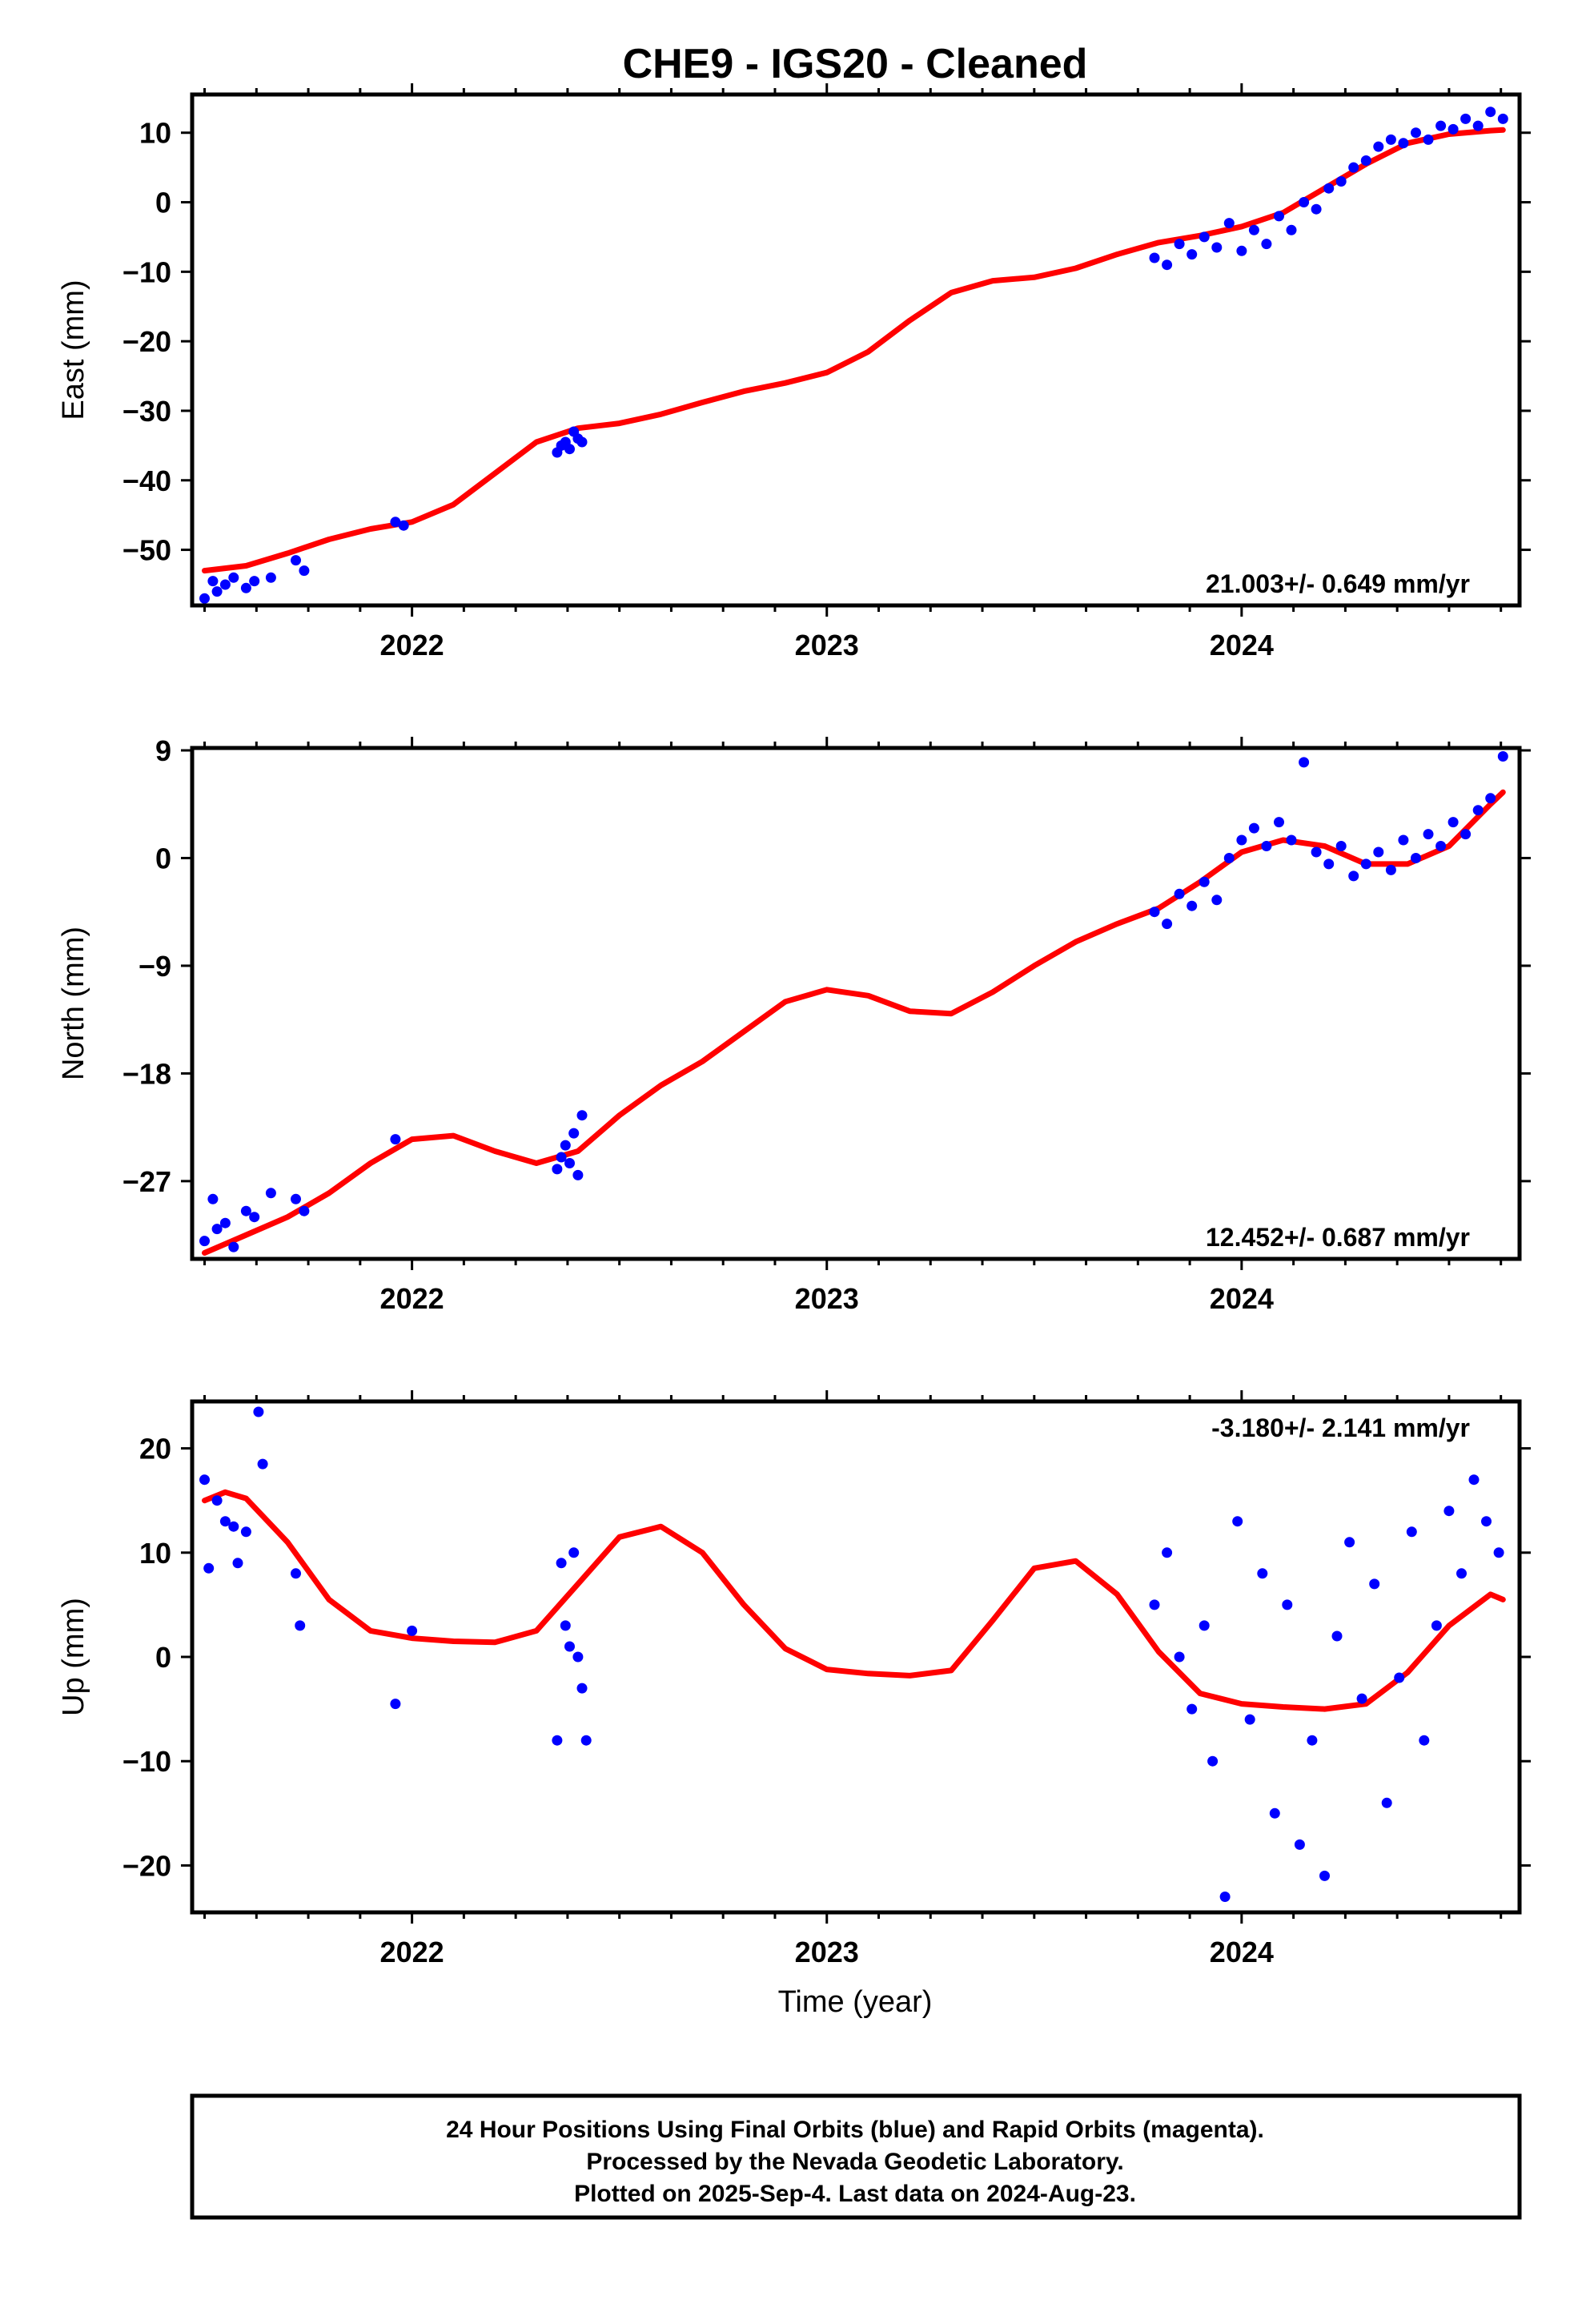  Describe the element at coordinates (827, 1952) in the screenshot. I see `up-x-tick-label: 2023` at that location.